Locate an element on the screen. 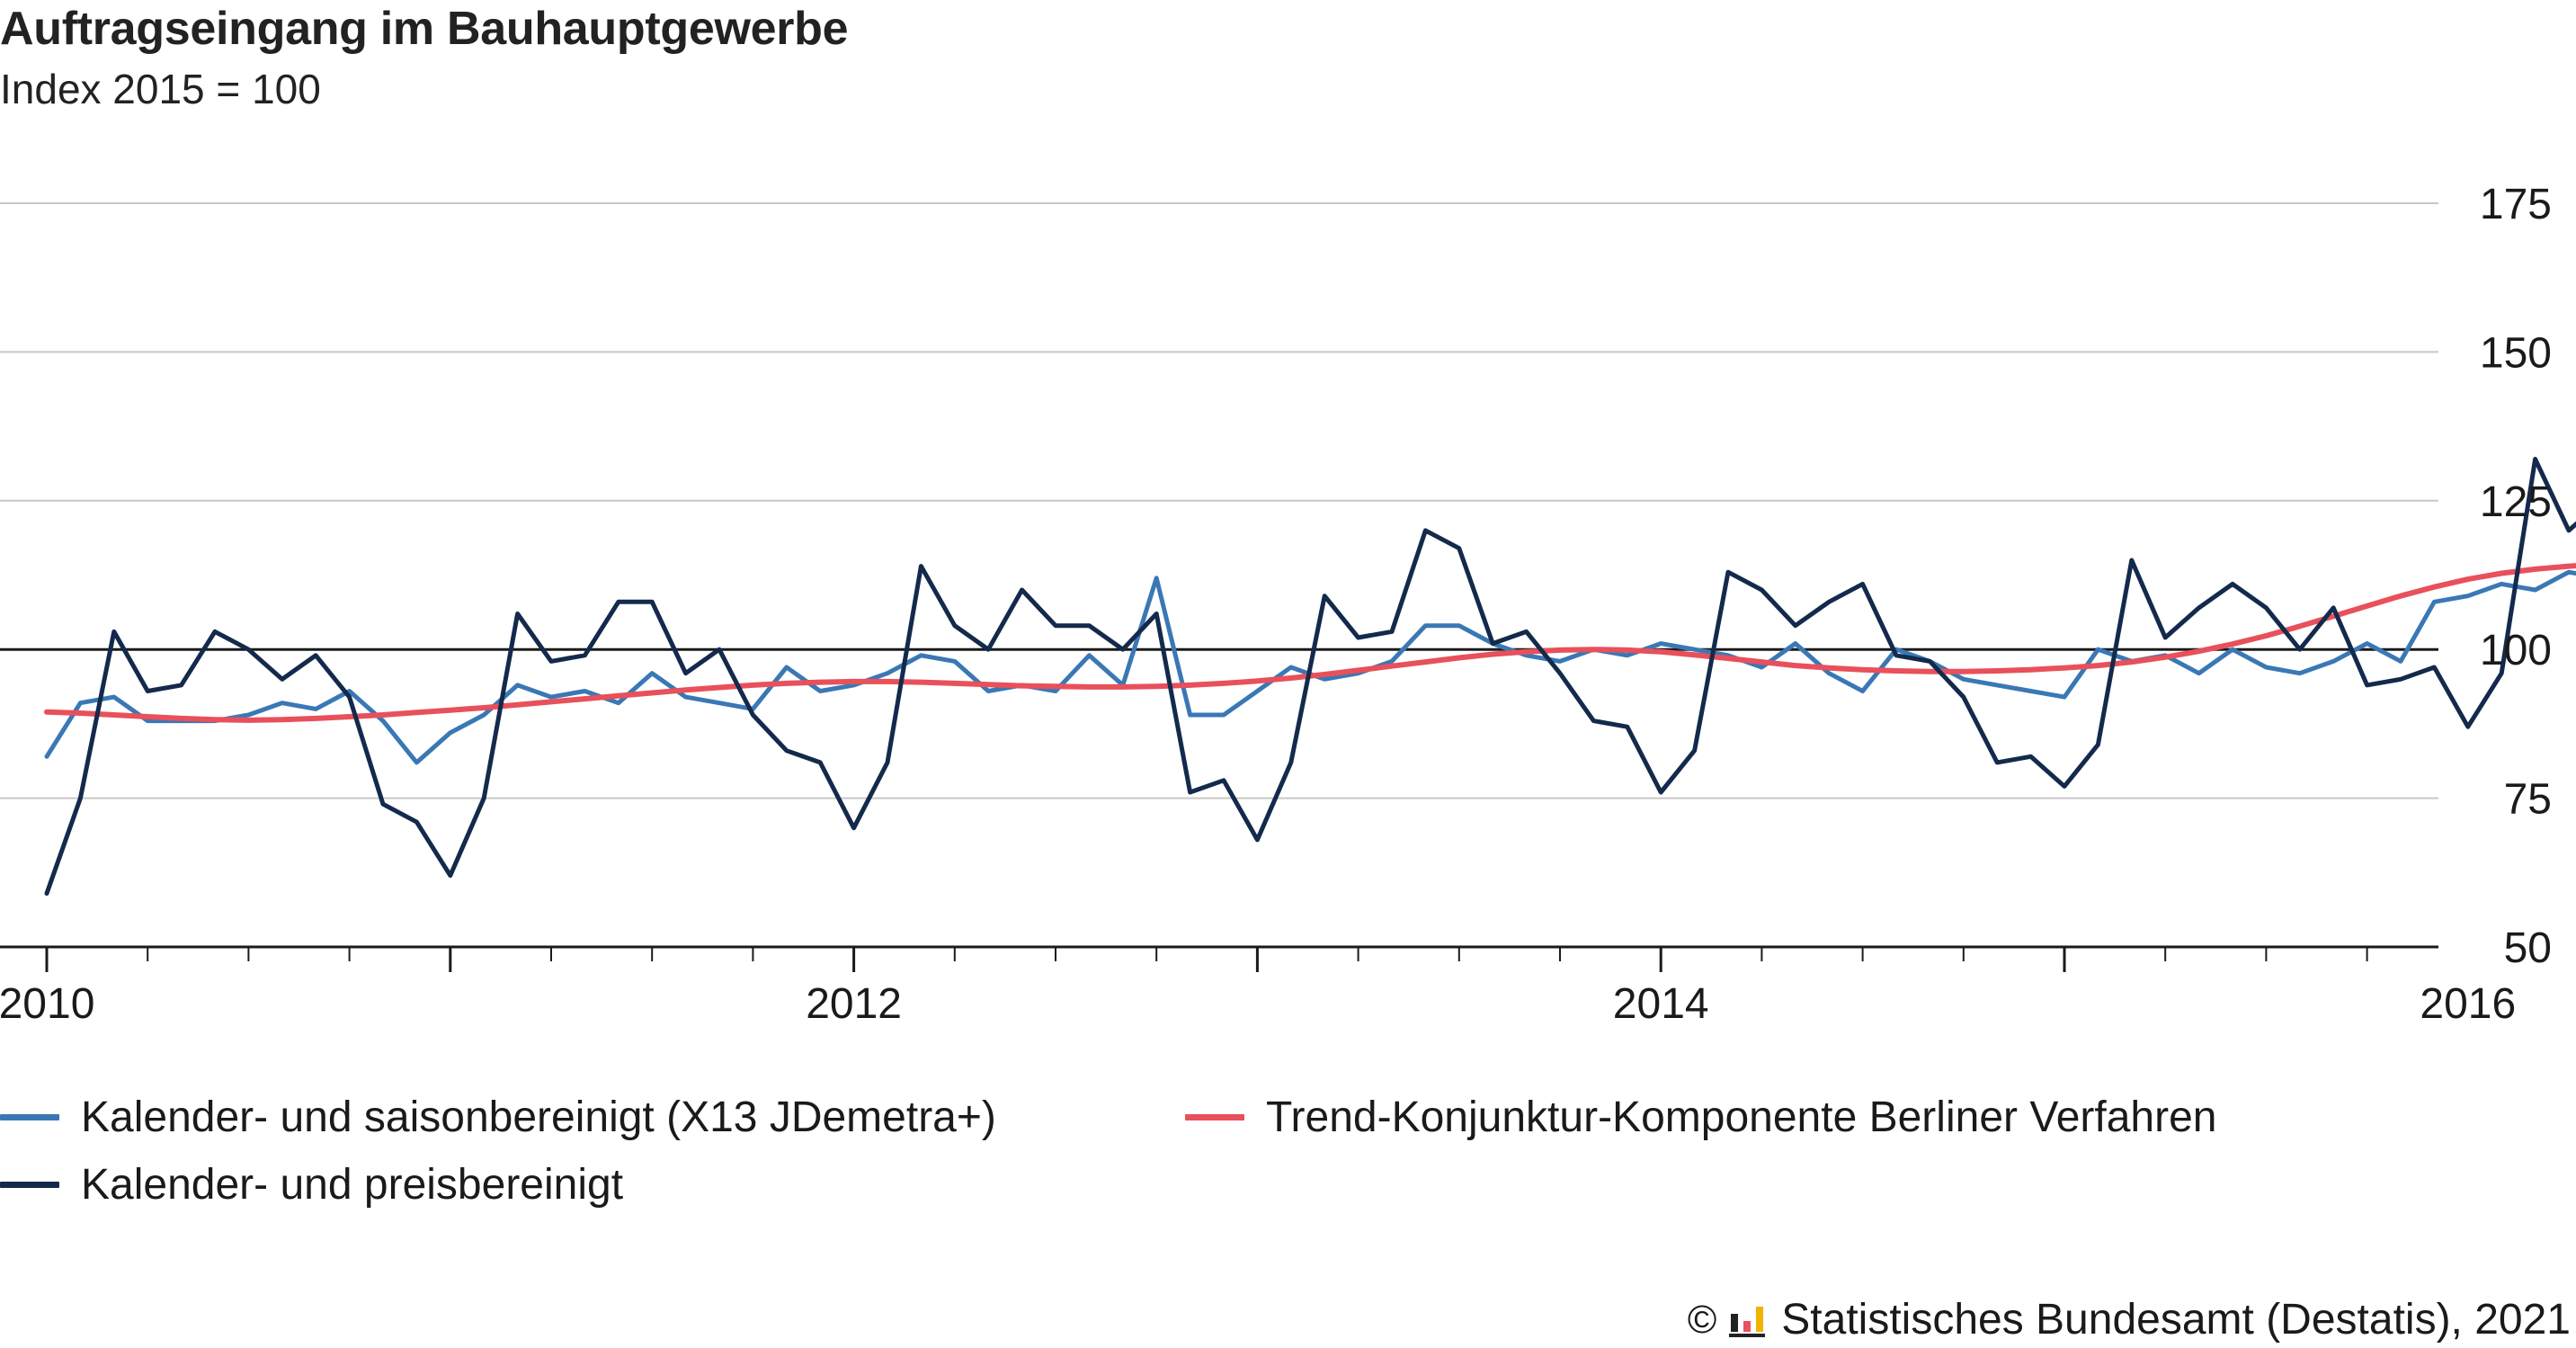  destatis-bar-logo-icon is located at coordinates (1748, 1321).